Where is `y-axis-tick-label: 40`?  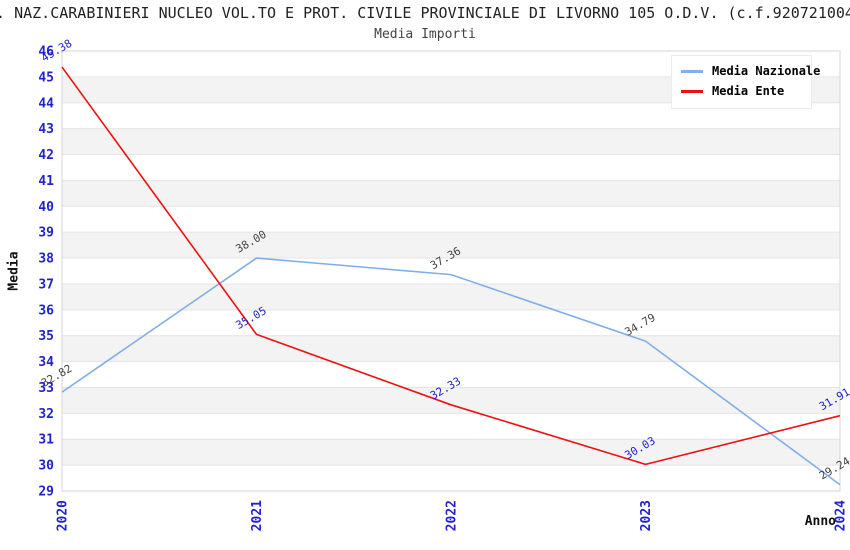 y-axis-tick-label: 40 is located at coordinates (46, 207).